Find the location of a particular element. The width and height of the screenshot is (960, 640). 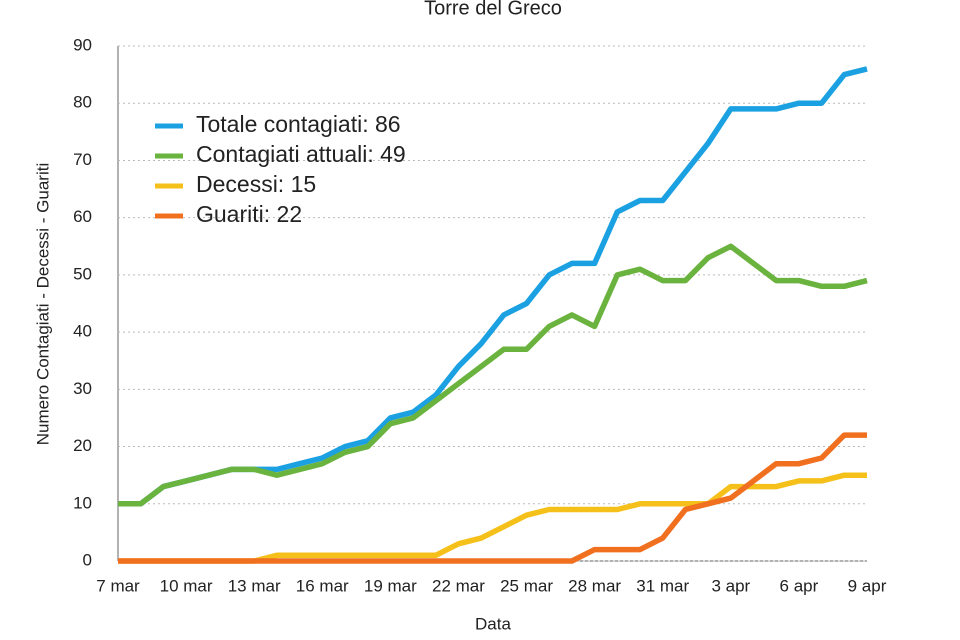

legend-label: Contagiati attuali: 49 is located at coordinates (301, 154).